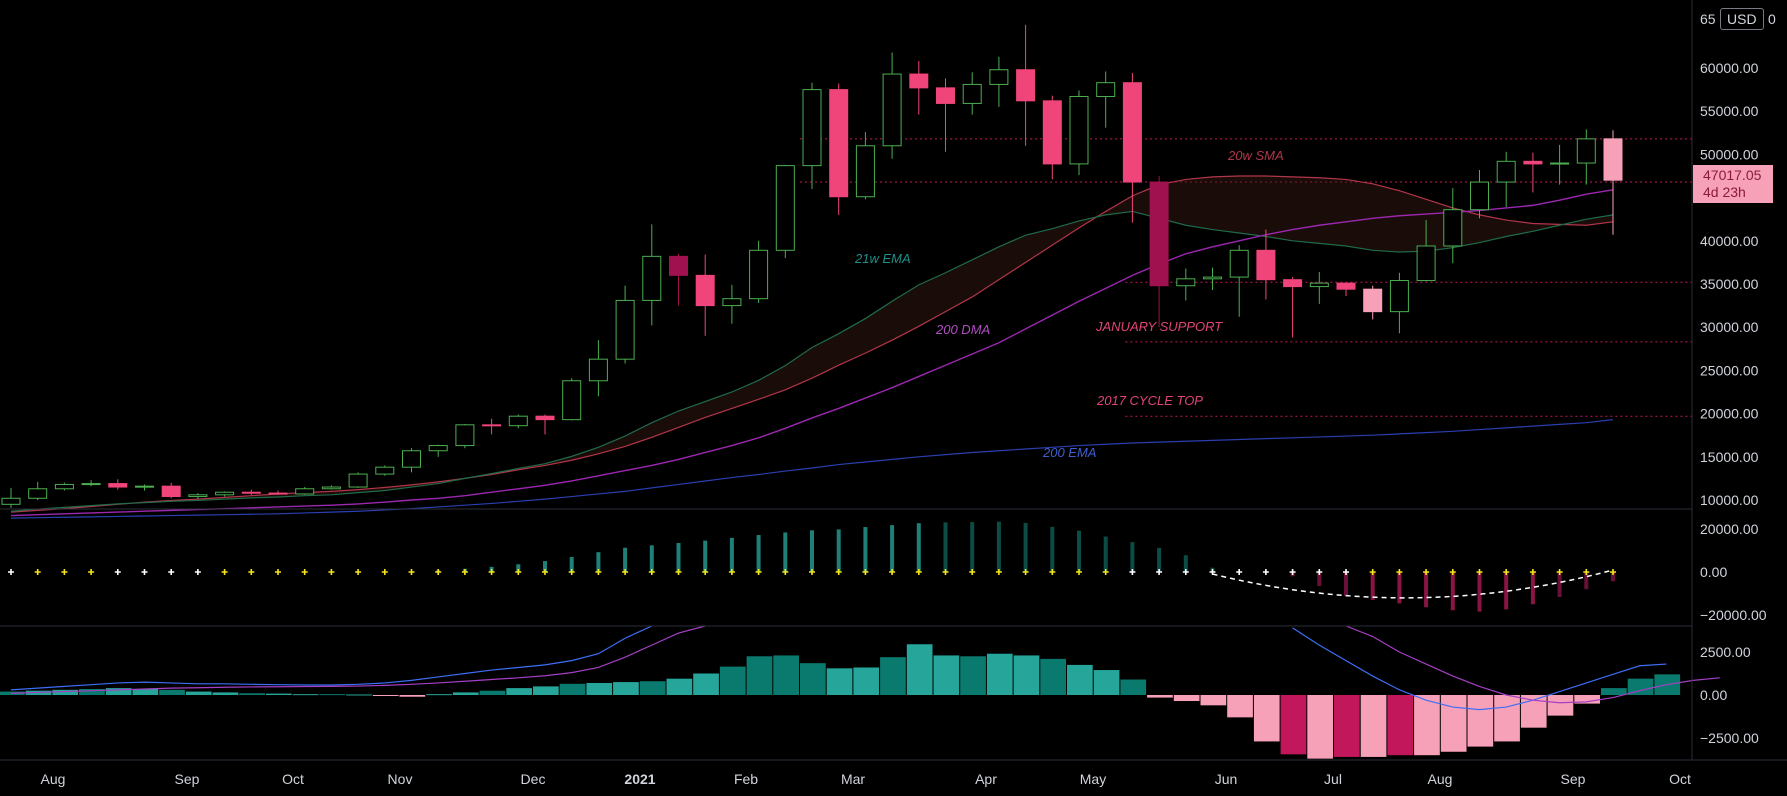  Describe the element at coordinates (1729, 241) in the screenshot. I see `price-tick: 40000.00` at that location.